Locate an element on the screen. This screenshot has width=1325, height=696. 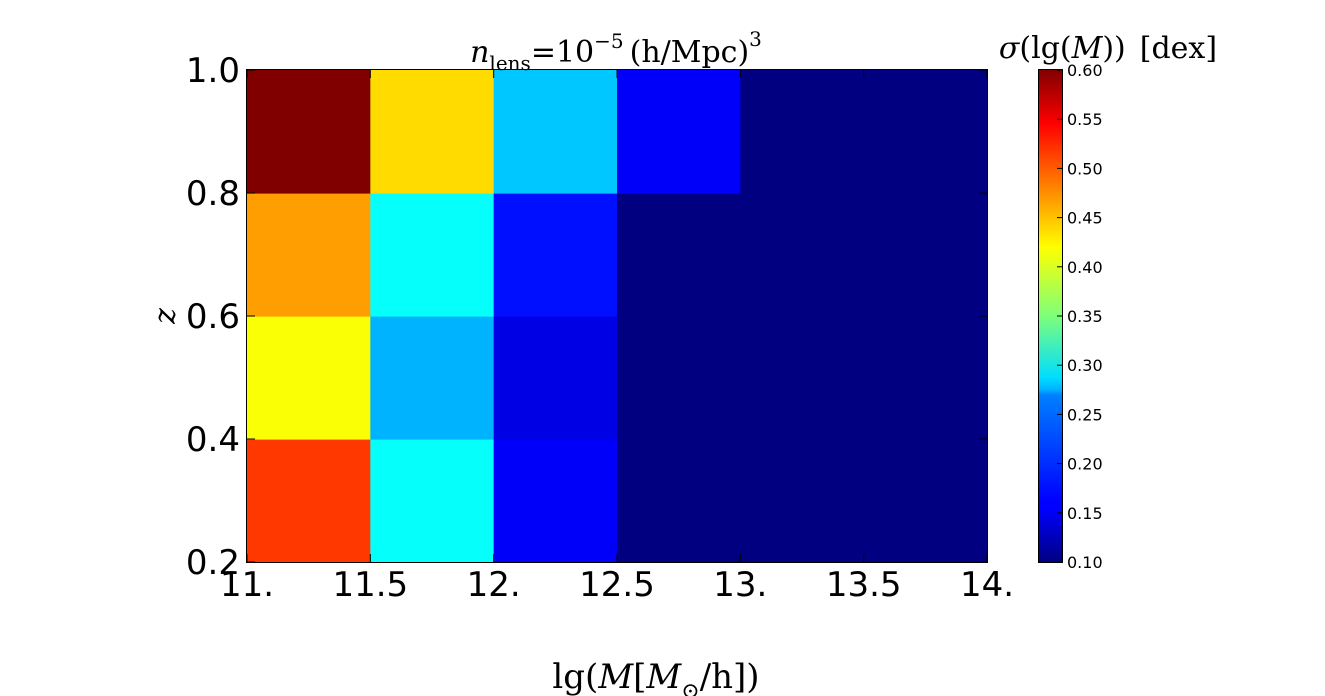
y-tick-label: 0.2 is located at coordinates (213, 563).